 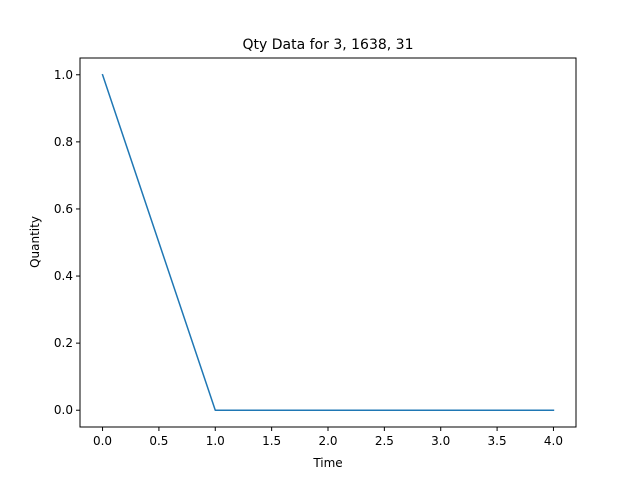 What do you see at coordinates (327, 441) in the screenshot?
I see `x-tick-label: 2.0` at bounding box center [327, 441].